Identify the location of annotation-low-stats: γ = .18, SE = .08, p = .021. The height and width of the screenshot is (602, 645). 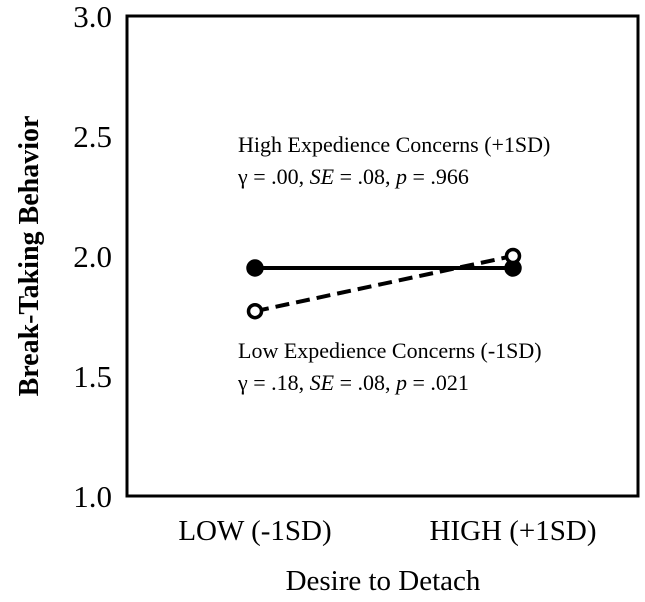
(353, 382).